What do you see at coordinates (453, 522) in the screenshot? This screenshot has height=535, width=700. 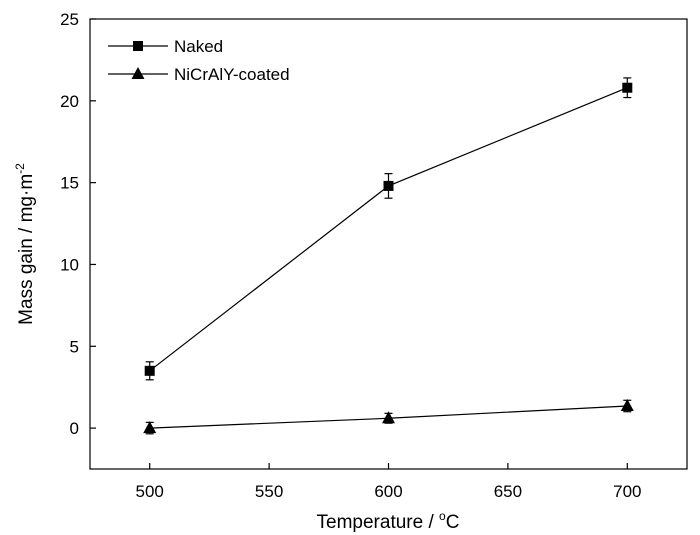 I see `x-axis-unit: C` at bounding box center [453, 522].